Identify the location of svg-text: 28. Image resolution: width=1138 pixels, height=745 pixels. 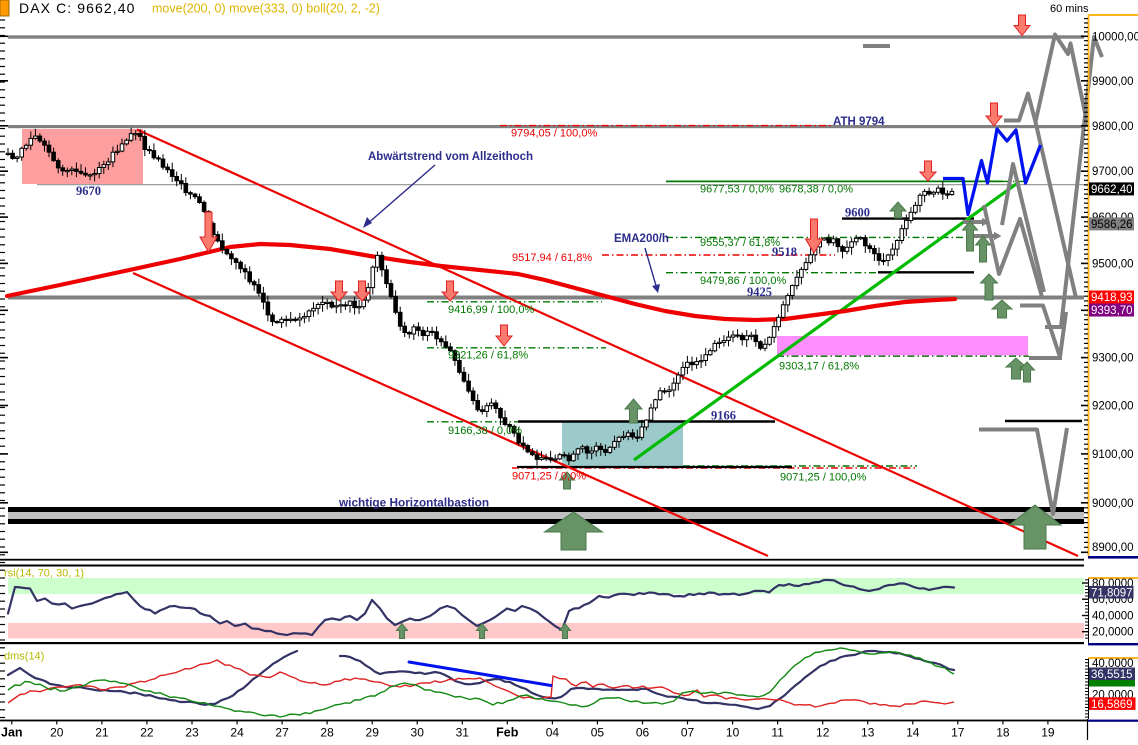
(327, 733).